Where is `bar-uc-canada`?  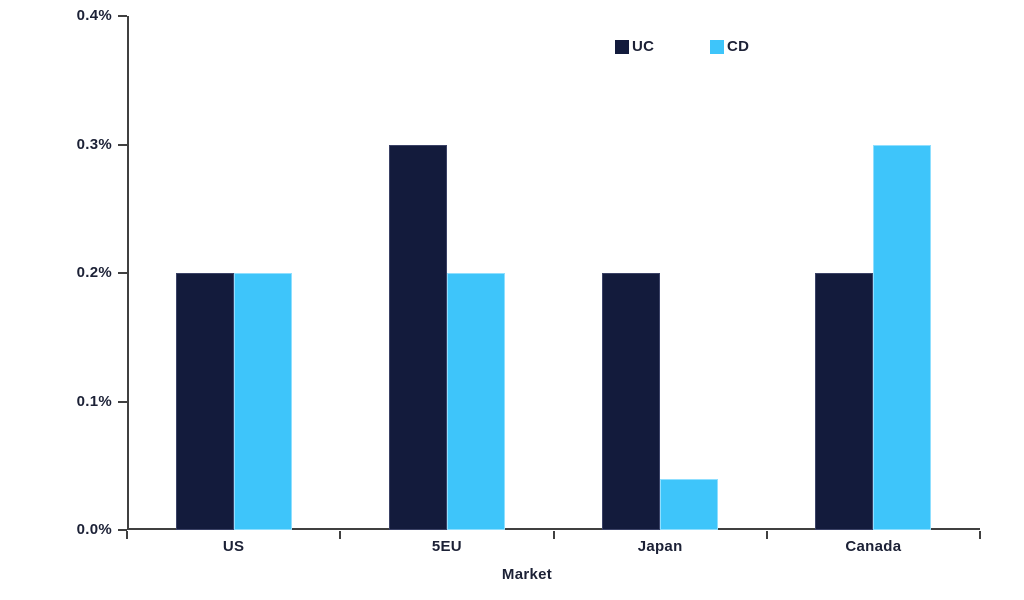
bar-uc-canada is located at coordinates (844, 401).